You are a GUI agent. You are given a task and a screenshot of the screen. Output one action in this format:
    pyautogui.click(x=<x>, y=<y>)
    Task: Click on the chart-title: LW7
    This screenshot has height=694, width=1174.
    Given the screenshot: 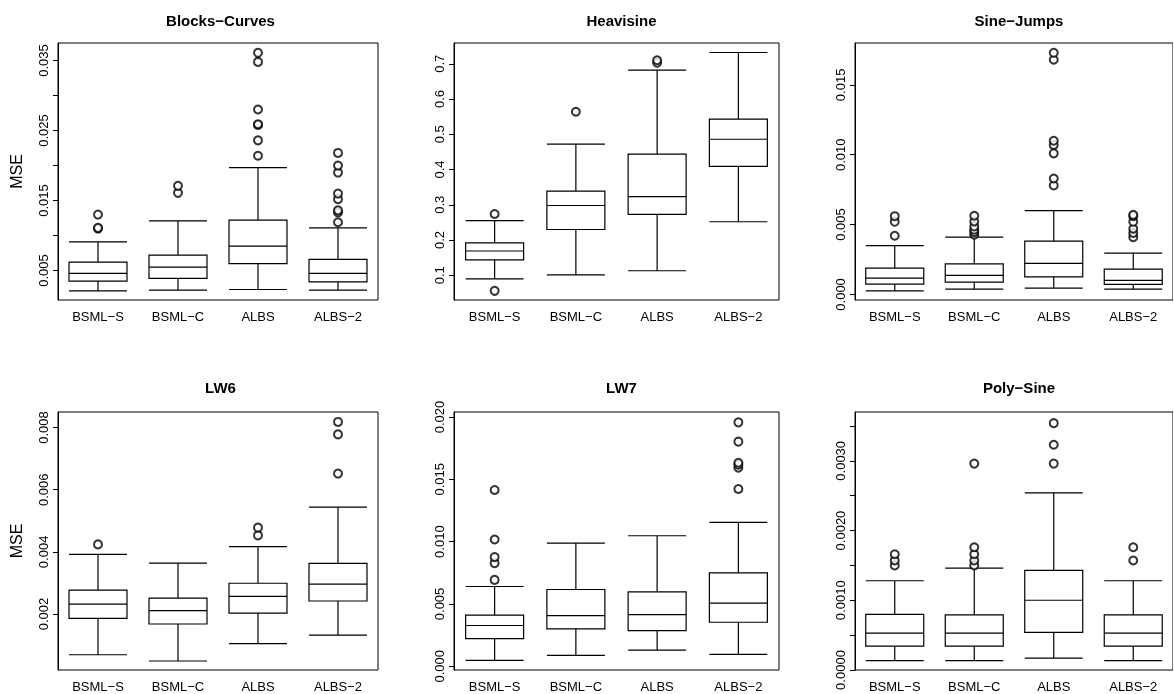 What is the action you would take?
    pyautogui.click(x=621, y=387)
    